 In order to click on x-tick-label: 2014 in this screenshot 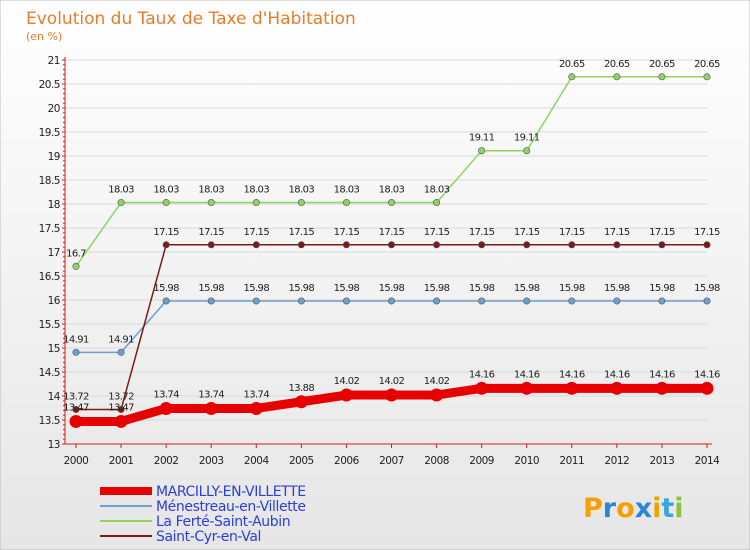, I will do `click(708, 461)`.